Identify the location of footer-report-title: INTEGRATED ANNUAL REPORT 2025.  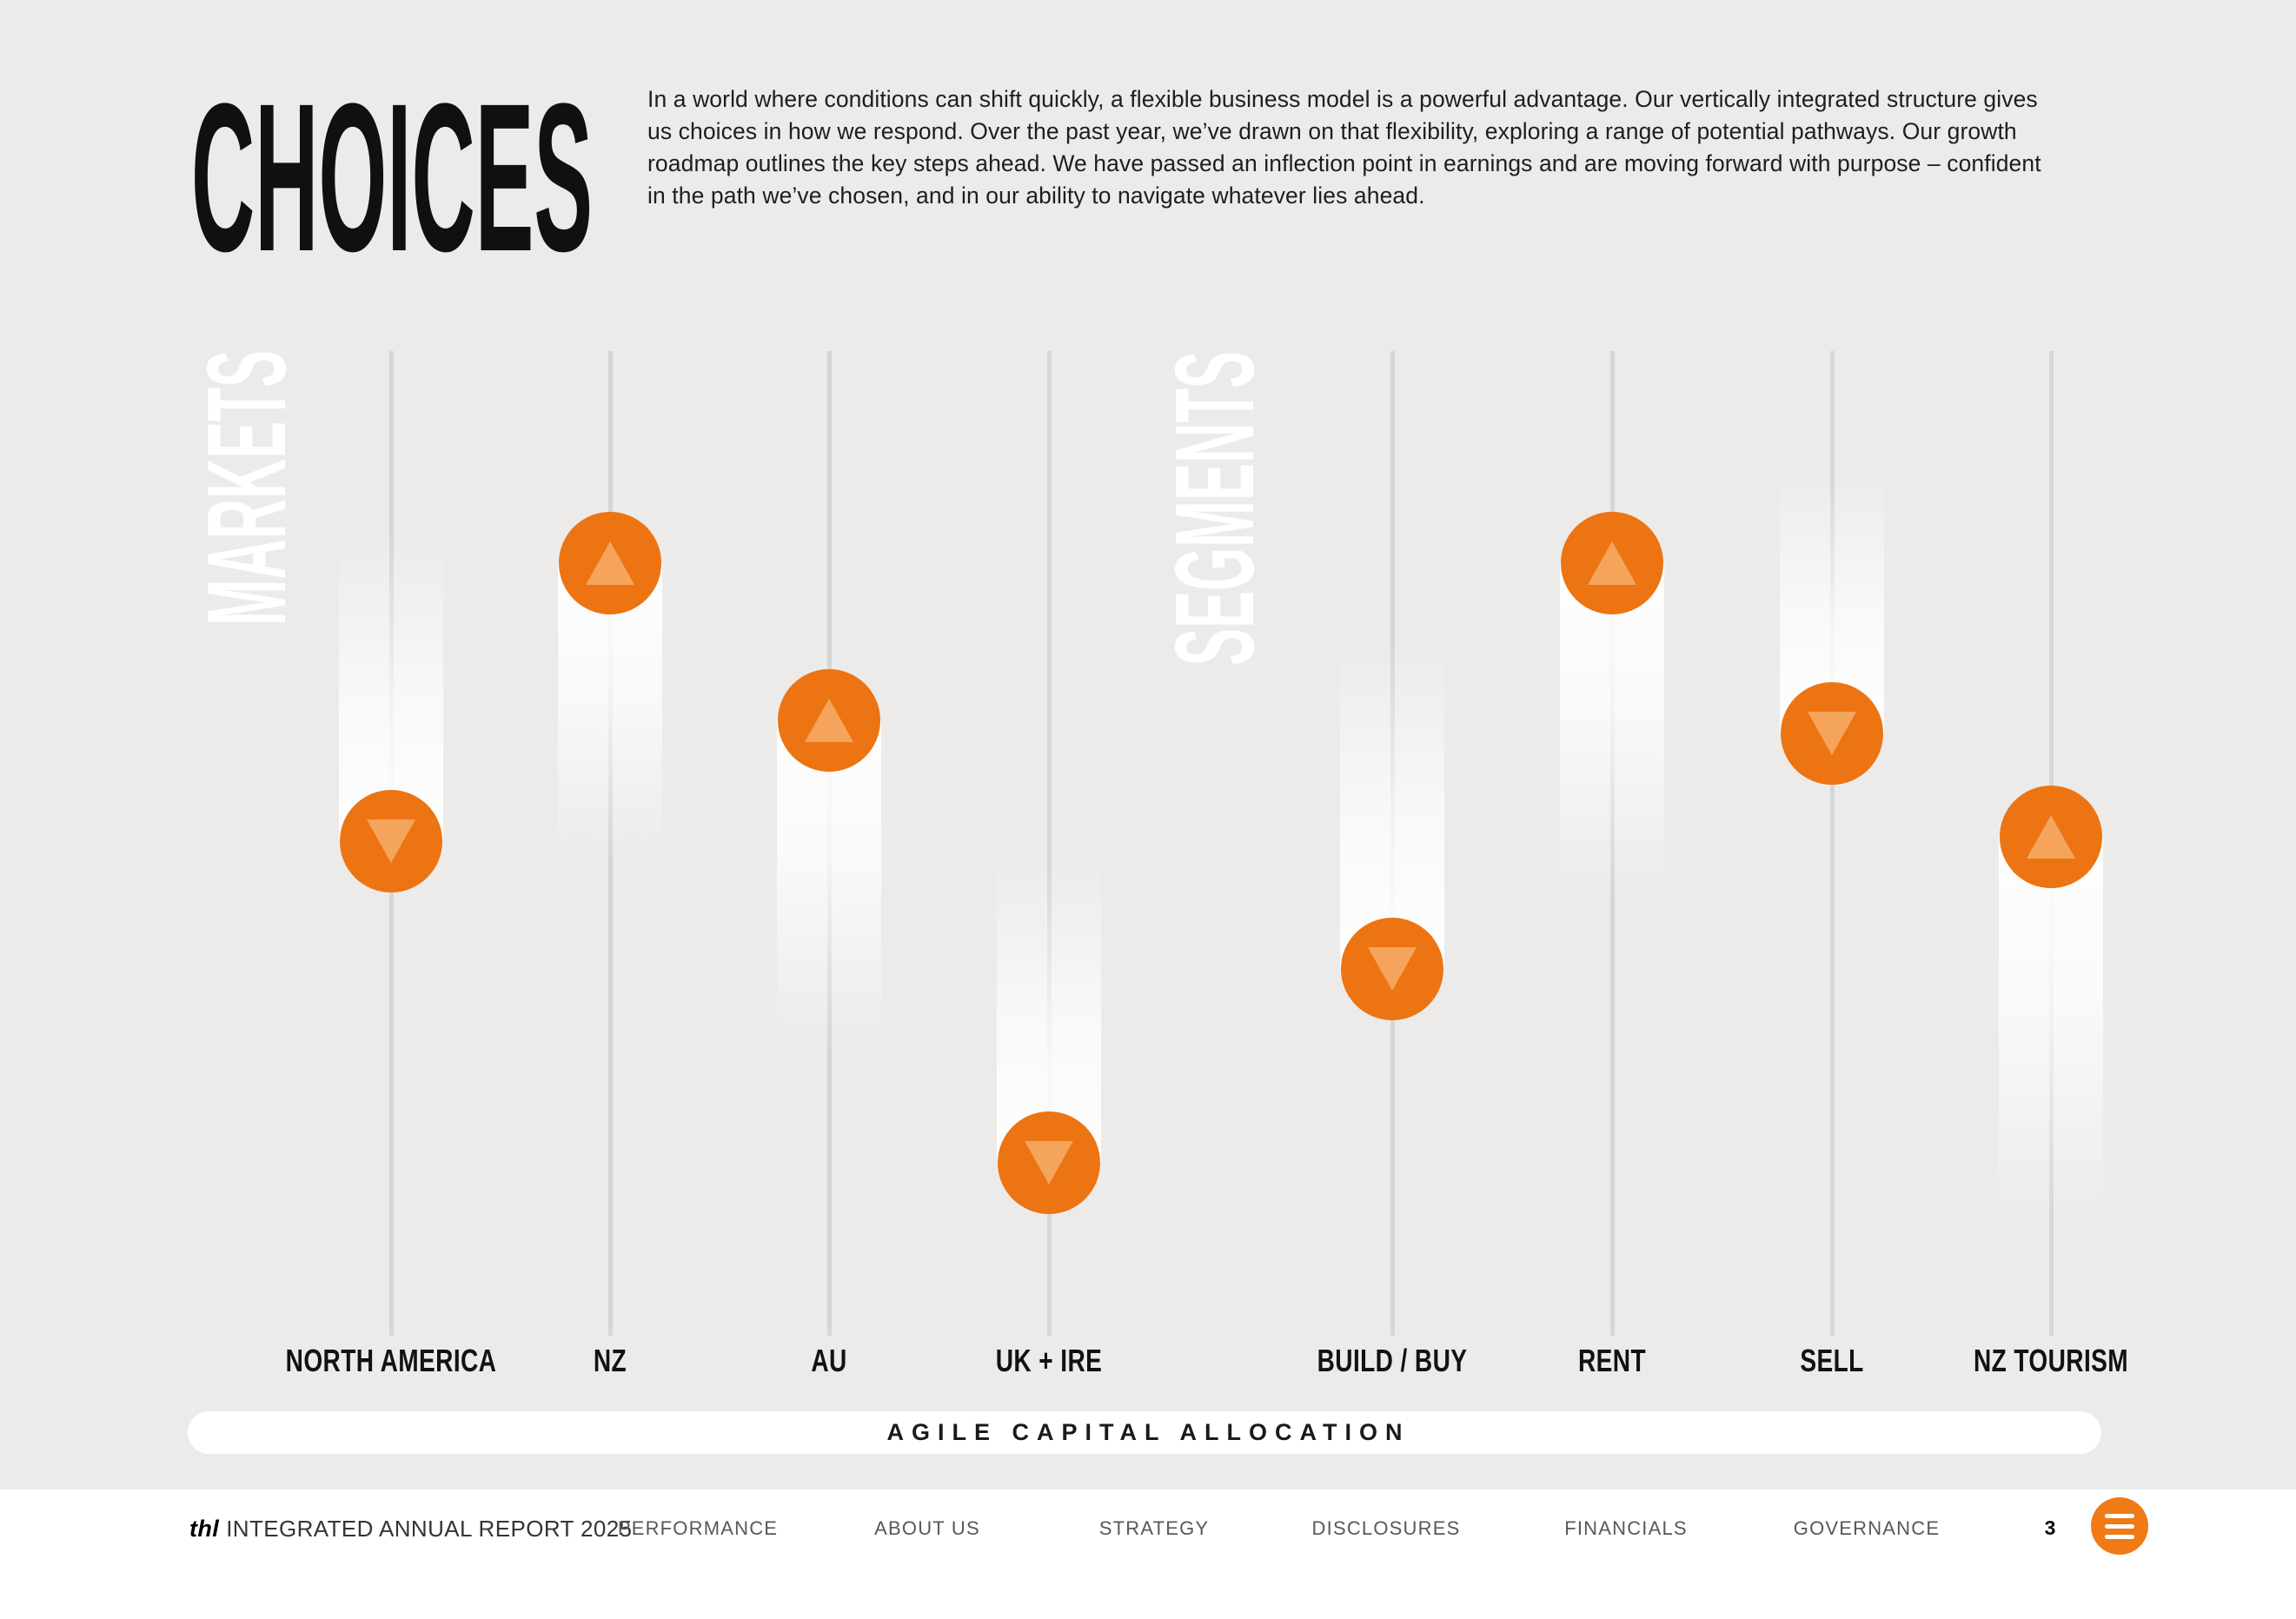
(430, 1529).